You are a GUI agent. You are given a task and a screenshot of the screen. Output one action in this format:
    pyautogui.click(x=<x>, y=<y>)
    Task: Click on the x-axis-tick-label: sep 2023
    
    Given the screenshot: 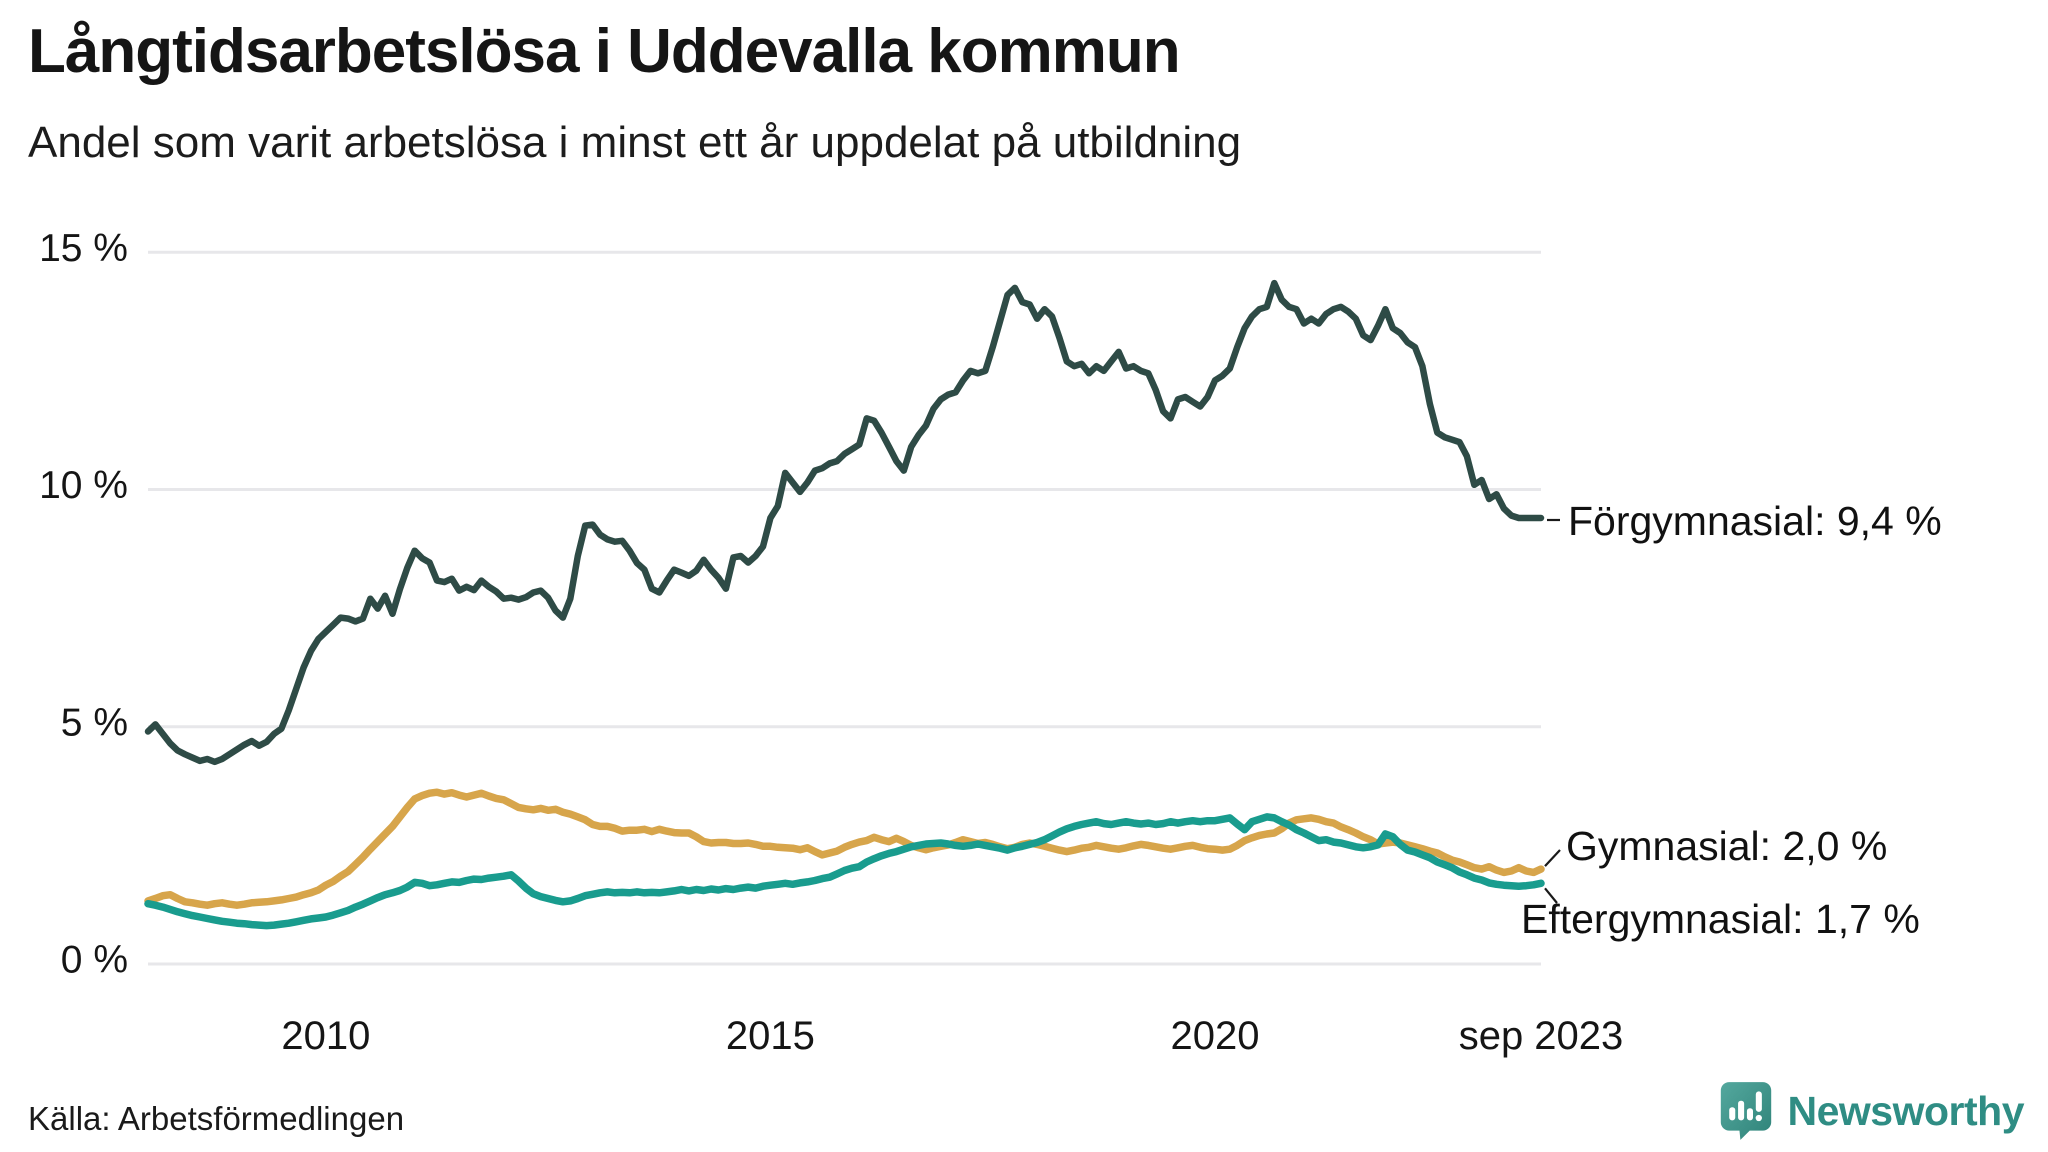 What is the action you would take?
    pyautogui.click(x=1541, y=1036)
    